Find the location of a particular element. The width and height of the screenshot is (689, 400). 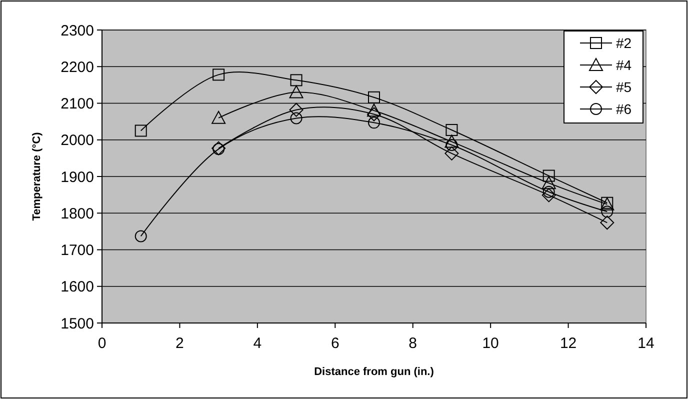

y-tick-label: 1500 is located at coordinates (77, 323).